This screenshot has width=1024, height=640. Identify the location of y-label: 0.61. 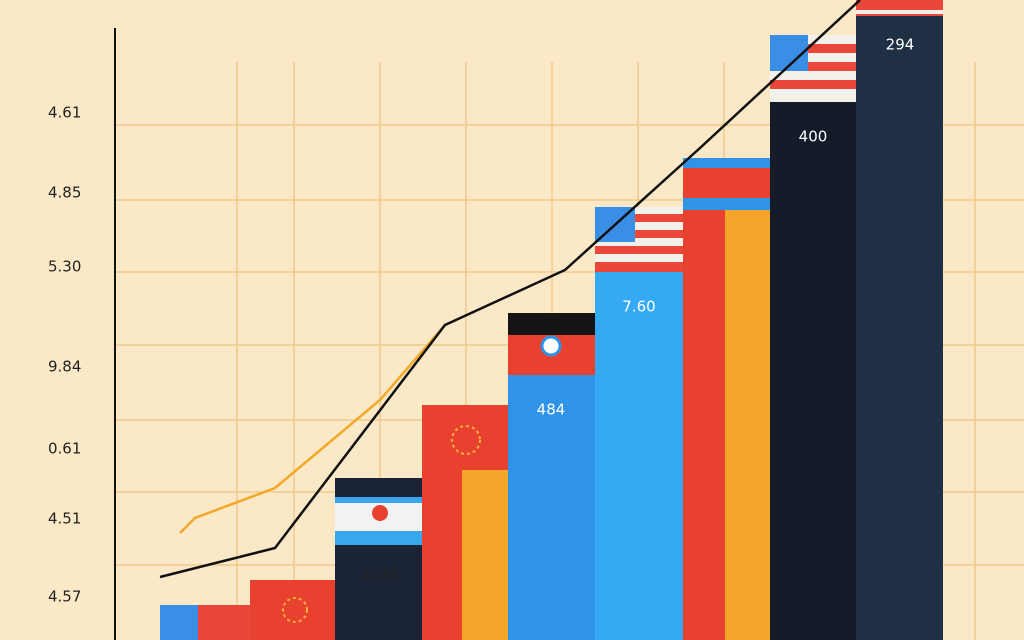
(64, 449).